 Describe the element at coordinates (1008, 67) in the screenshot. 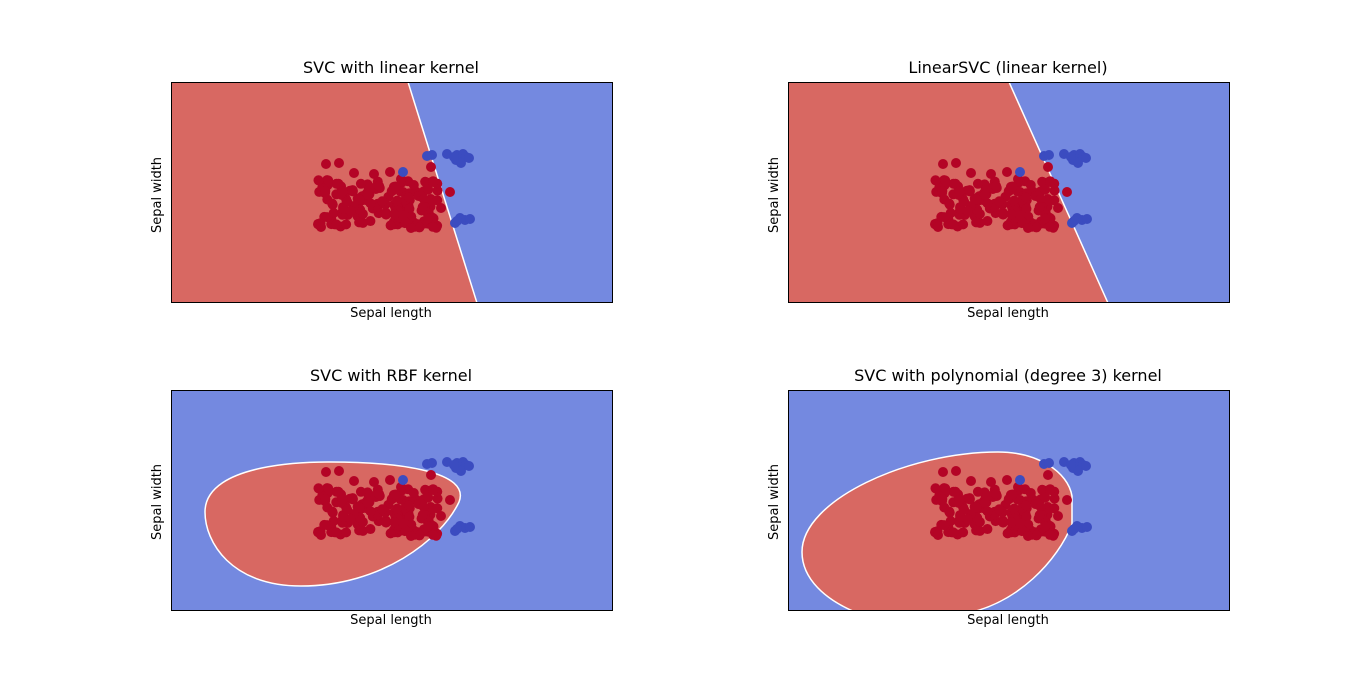

I see `chart-title: LinearSVC (linear kernel)` at that location.